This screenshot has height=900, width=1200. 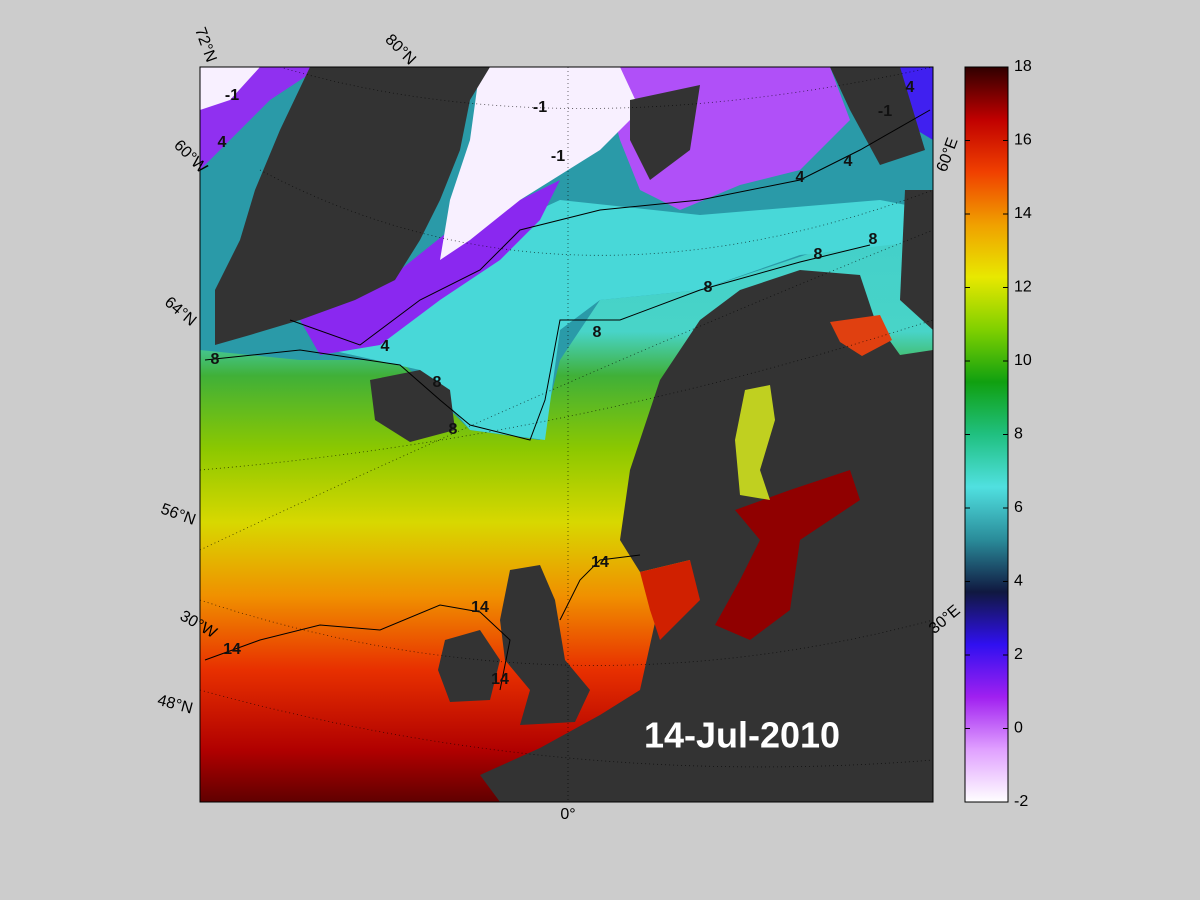 I want to click on purple-water, so click(x=430, y=267).